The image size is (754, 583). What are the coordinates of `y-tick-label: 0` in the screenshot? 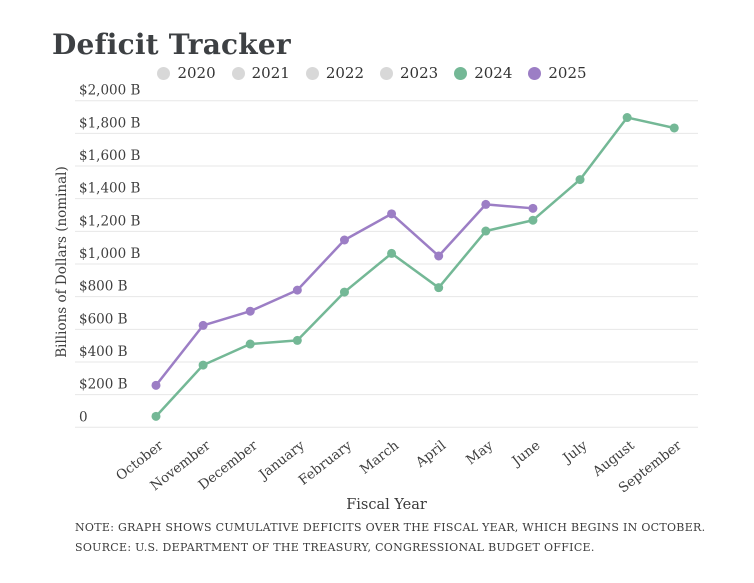 It's located at (83, 417).